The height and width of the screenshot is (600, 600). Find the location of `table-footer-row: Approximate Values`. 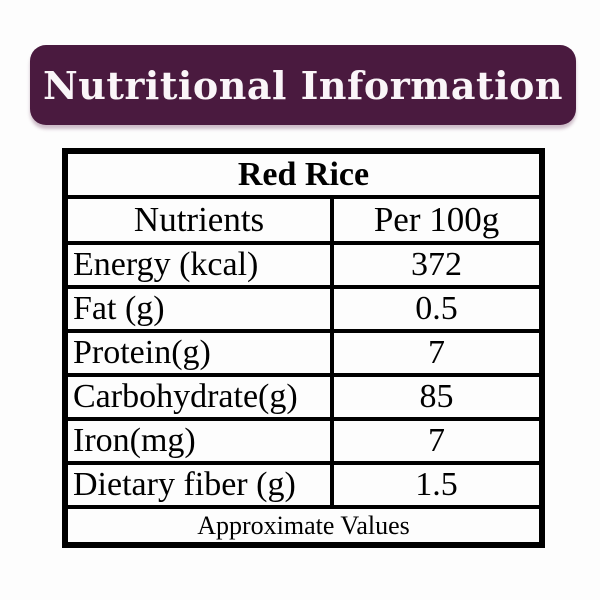

table-footer-row: Approximate Values is located at coordinates (303, 526).